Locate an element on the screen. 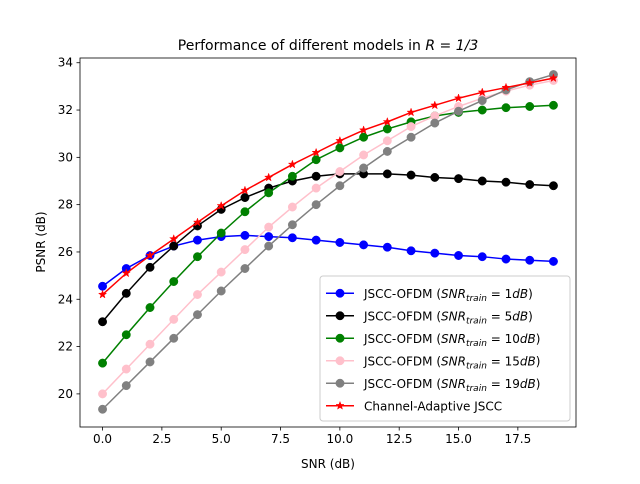  x-tick-label: 10.0 is located at coordinates (340, 439).